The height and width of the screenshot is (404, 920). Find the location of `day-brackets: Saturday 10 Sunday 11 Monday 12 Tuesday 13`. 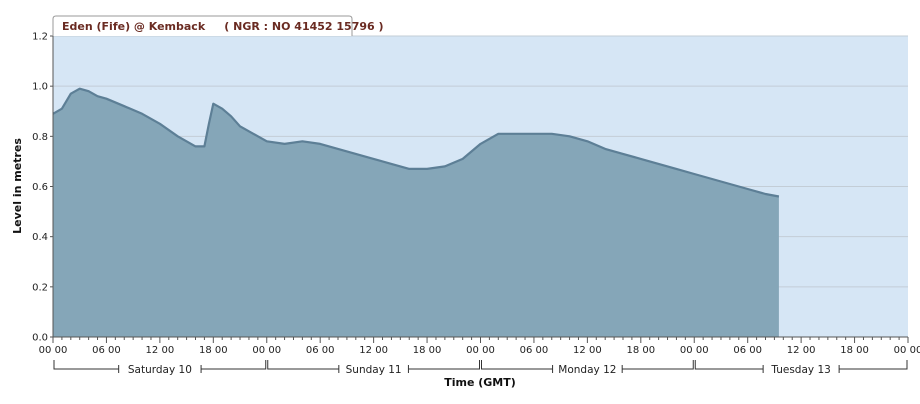

day-brackets: Saturday 10 Sunday 11 Monday 12 Tuesday 13 is located at coordinates (480, 368).